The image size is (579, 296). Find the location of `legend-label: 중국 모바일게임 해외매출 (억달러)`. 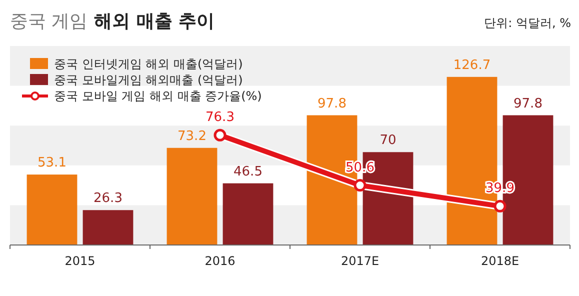

legend-label: 중국 모바일게임 해외매출 (억달러) is located at coordinates (148, 80).